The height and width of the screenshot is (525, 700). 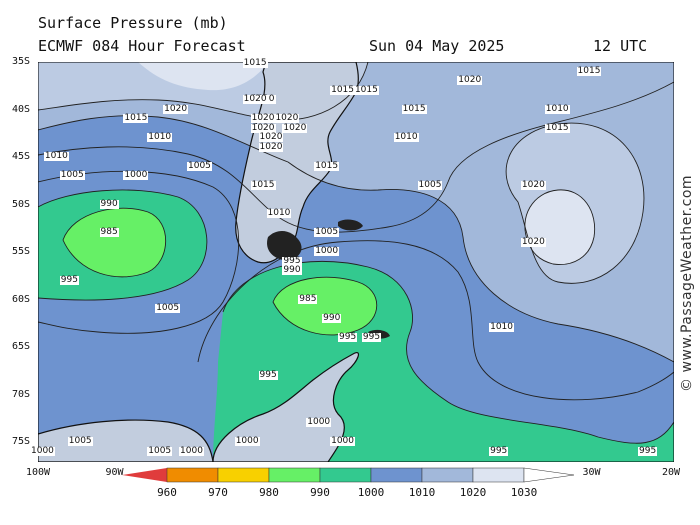 I want to click on latitude-label: 45S, so click(x=21, y=156).